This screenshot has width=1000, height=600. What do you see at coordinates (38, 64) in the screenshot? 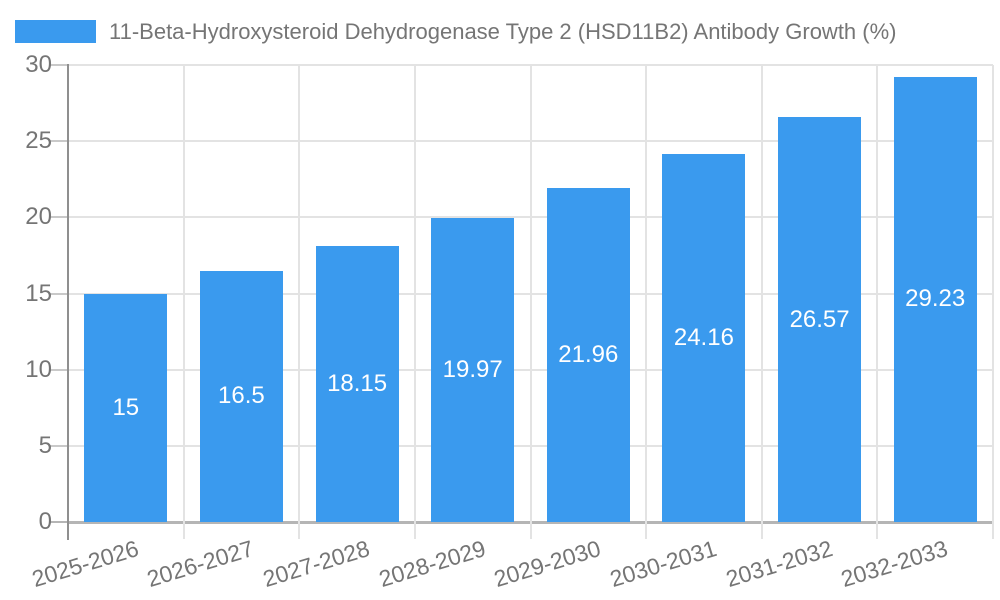
I see `y-tick-label: 30` at bounding box center [38, 64].